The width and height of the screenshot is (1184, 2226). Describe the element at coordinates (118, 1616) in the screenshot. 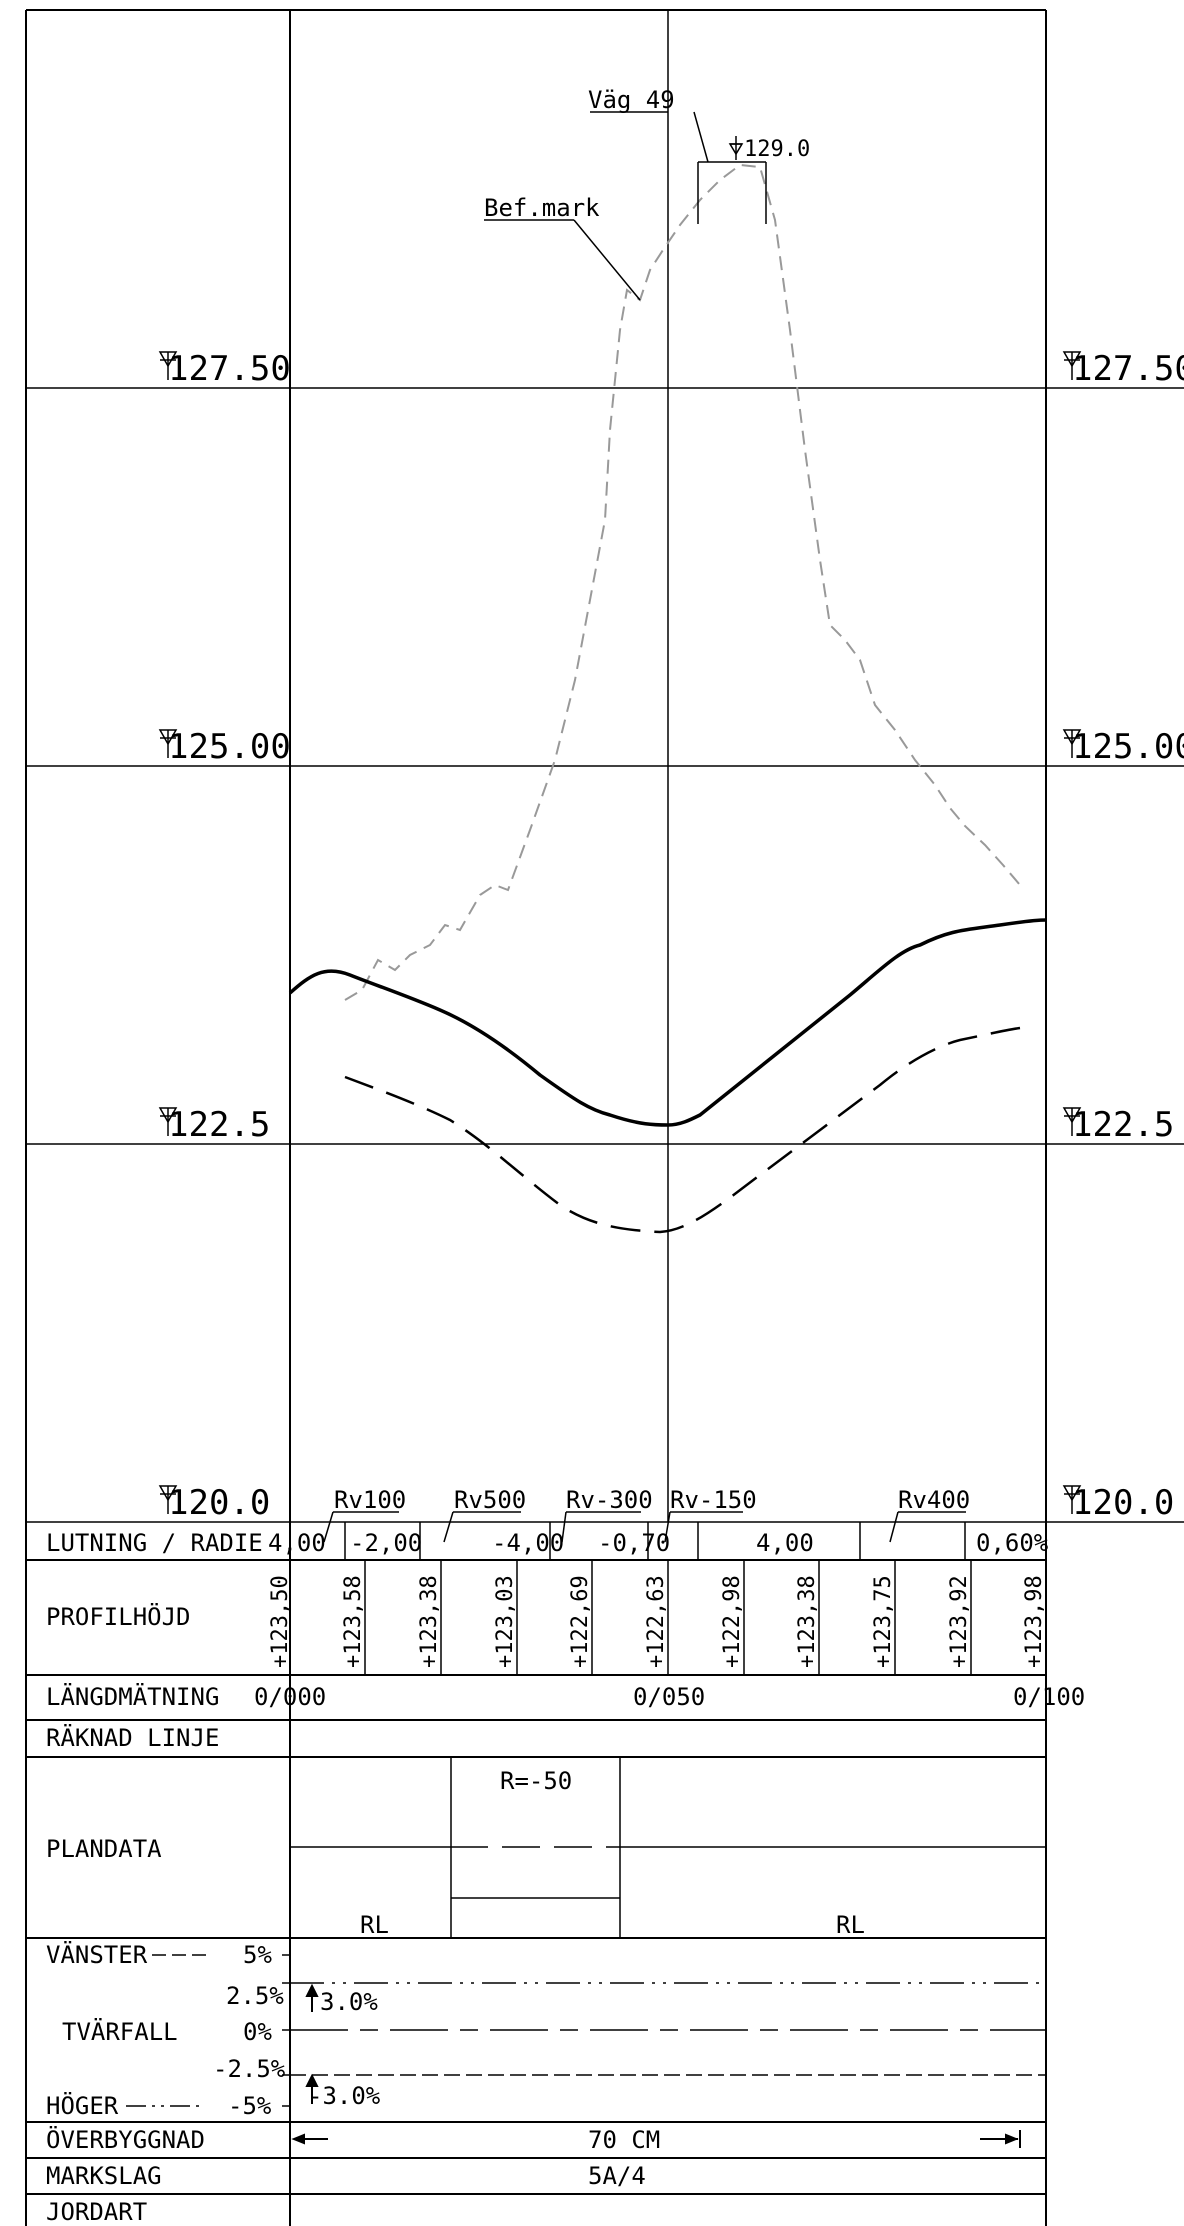

I see `band-label-profilhojd: PROFILHÖJD` at that location.